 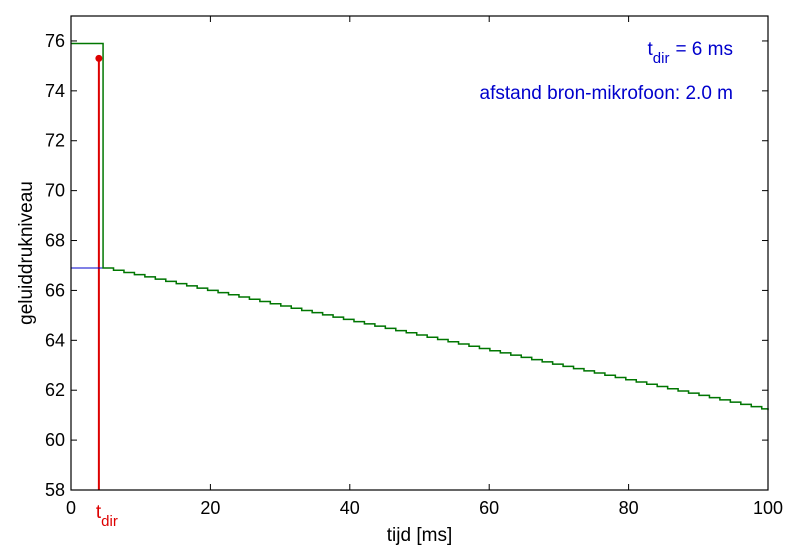 What do you see at coordinates (99, 512) in the screenshot?
I see `tdir-marker-t: t` at bounding box center [99, 512].